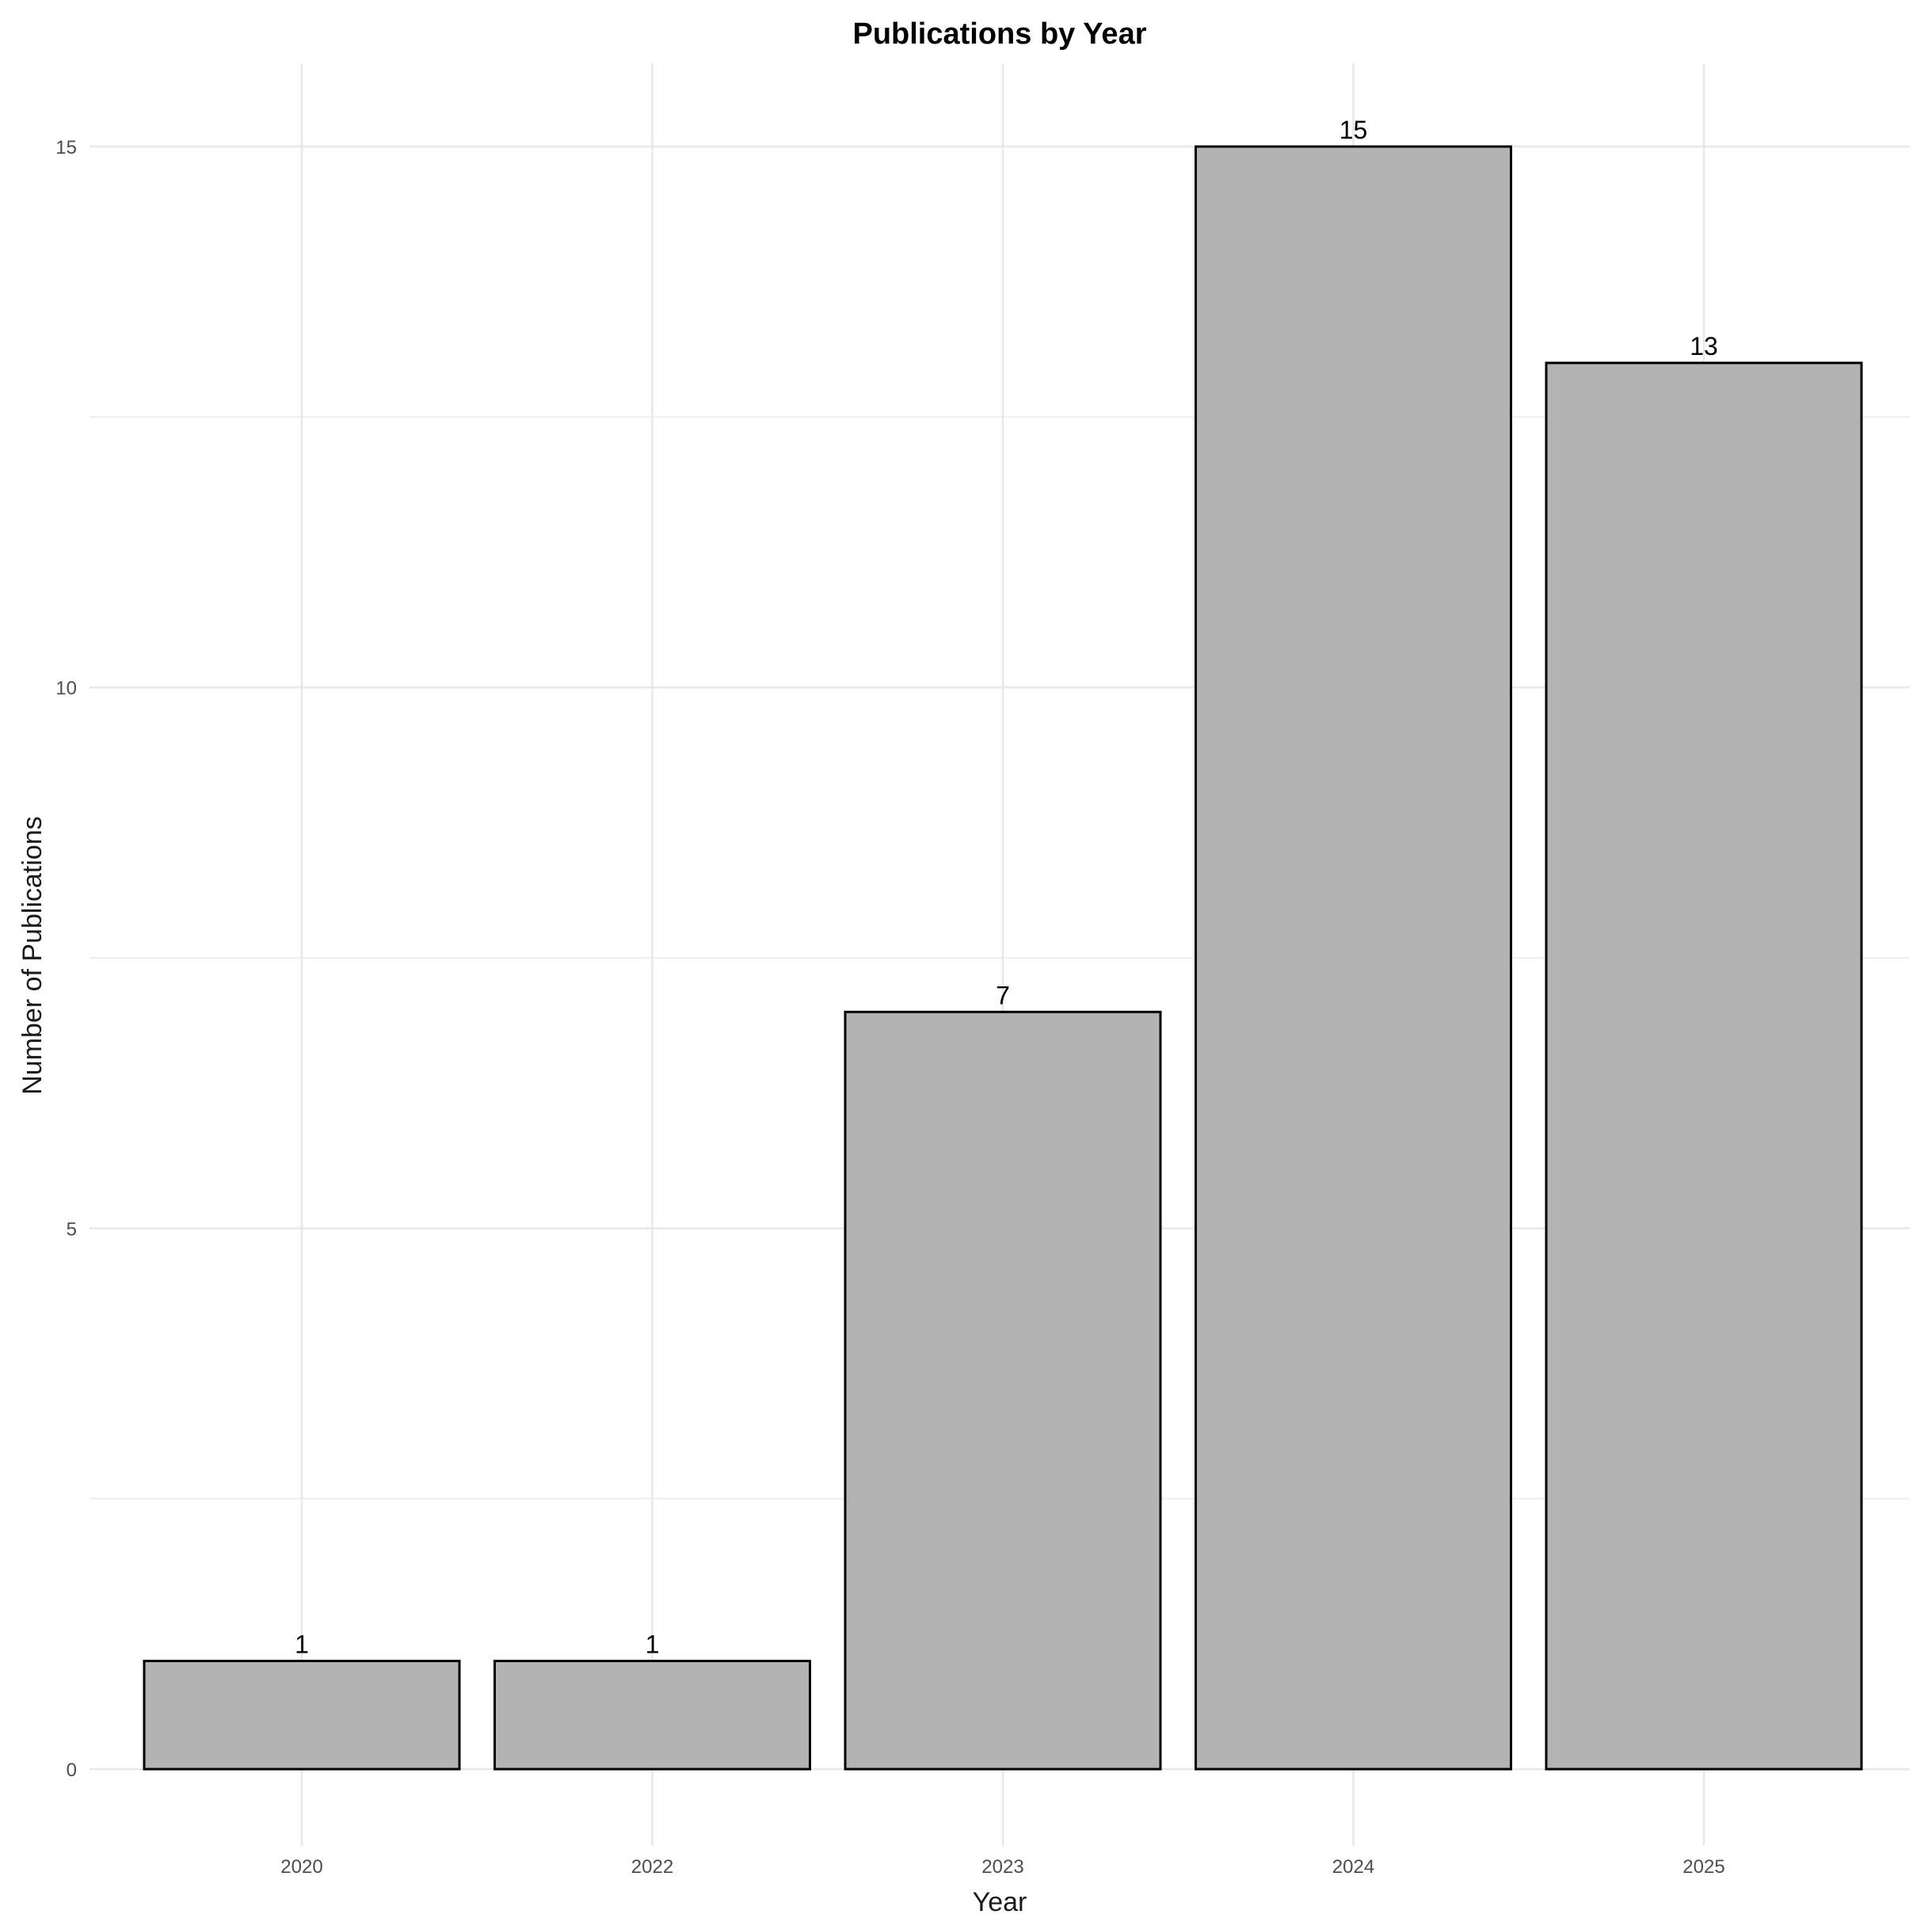 The image size is (1932, 1926). Describe the element at coordinates (653, 1644) in the screenshot. I see `data-label-2022: 1` at that location.